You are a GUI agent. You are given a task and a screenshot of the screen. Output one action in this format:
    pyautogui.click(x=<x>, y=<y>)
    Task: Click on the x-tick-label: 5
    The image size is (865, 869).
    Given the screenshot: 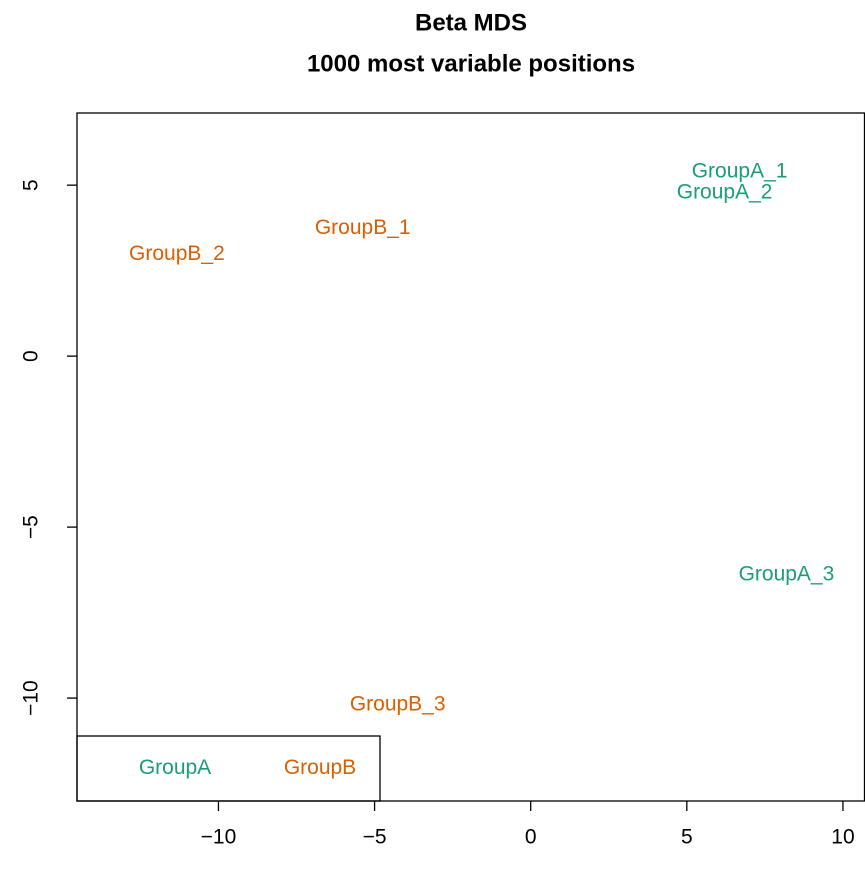 What is the action you would take?
    pyautogui.click(x=687, y=837)
    